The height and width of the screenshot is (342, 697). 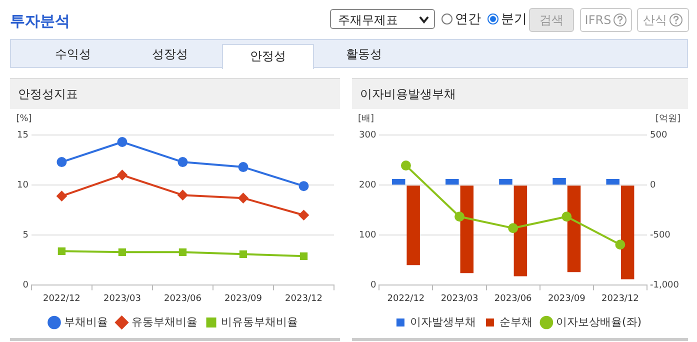 What do you see at coordinates (24, 119) in the screenshot?
I see `y-axis-title: [%]` at bounding box center [24, 119].